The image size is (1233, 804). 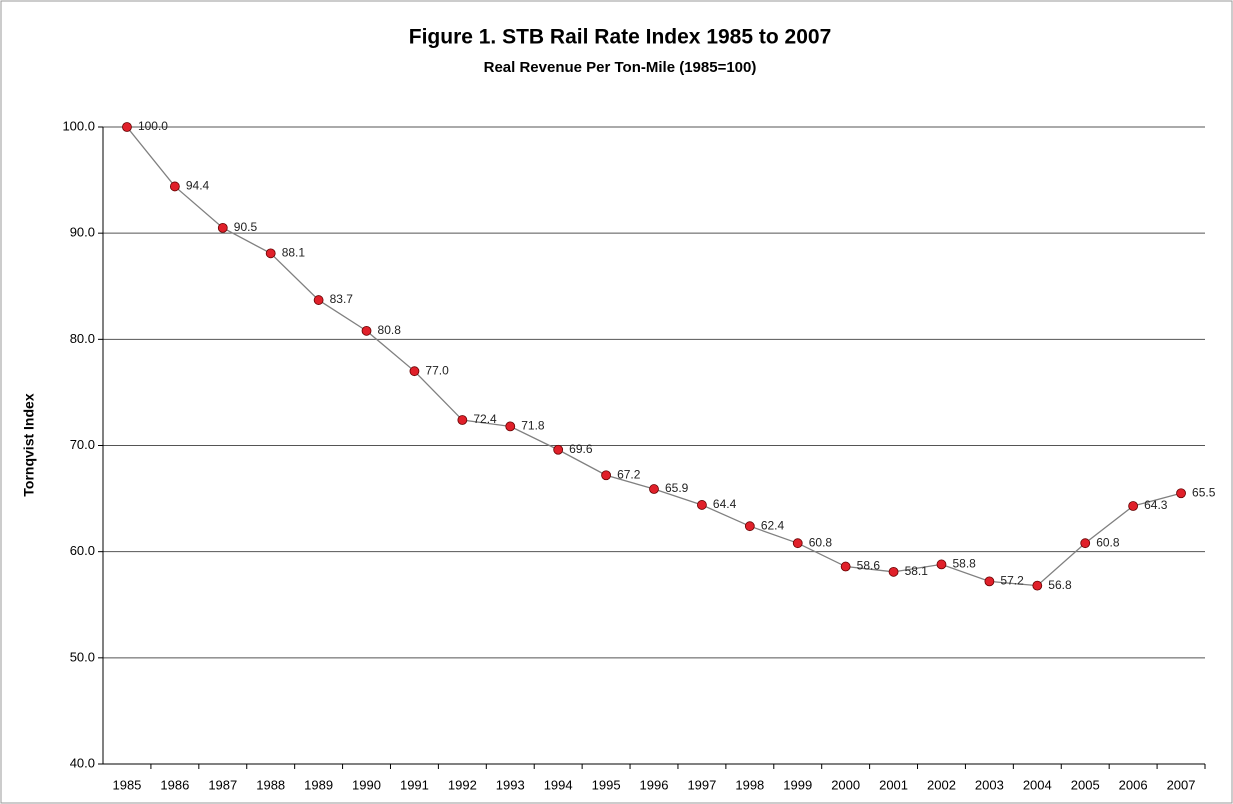 I want to click on data-label: 88.1, so click(x=294, y=253).